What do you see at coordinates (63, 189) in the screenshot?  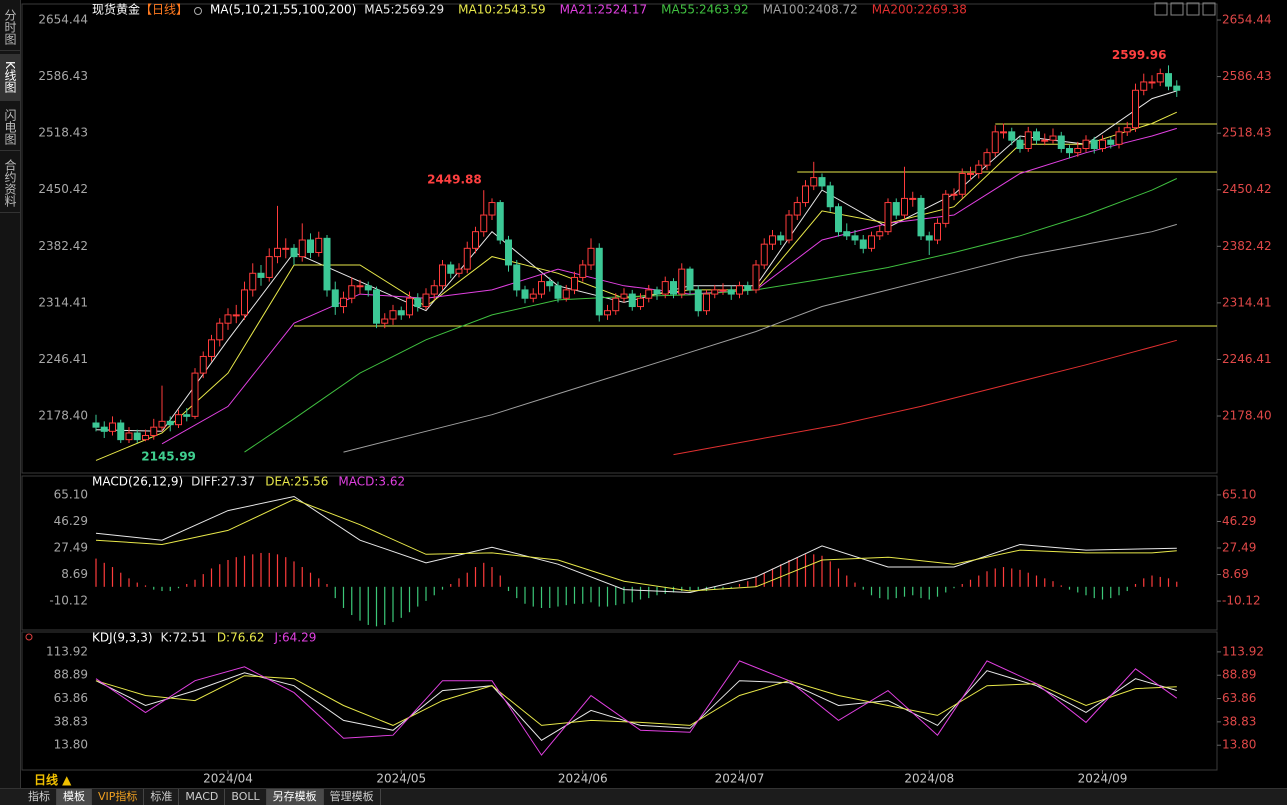 I see `y-tick-label: 2450.42` at bounding box center [63, 189].